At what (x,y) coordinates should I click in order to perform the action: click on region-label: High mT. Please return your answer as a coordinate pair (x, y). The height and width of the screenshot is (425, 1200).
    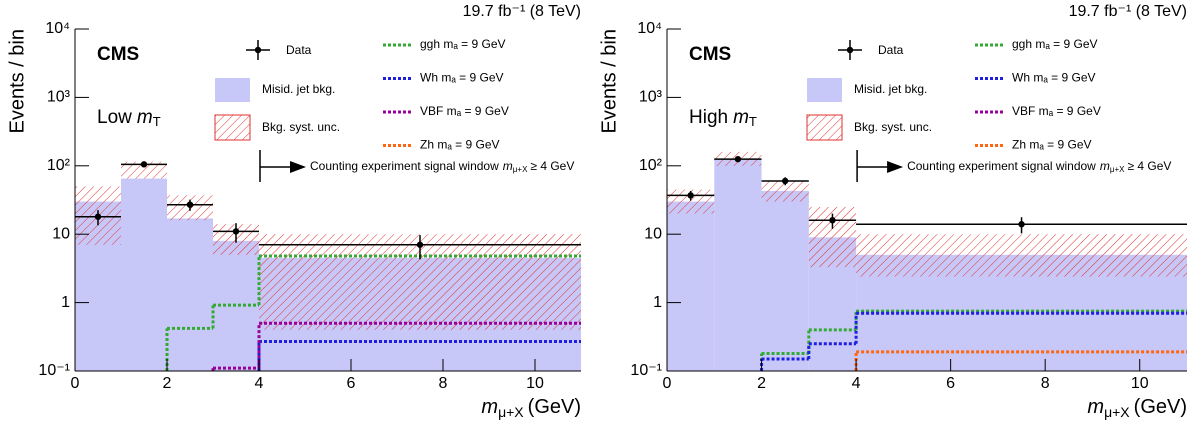
    Looking at the image, I should click on (723, 118).